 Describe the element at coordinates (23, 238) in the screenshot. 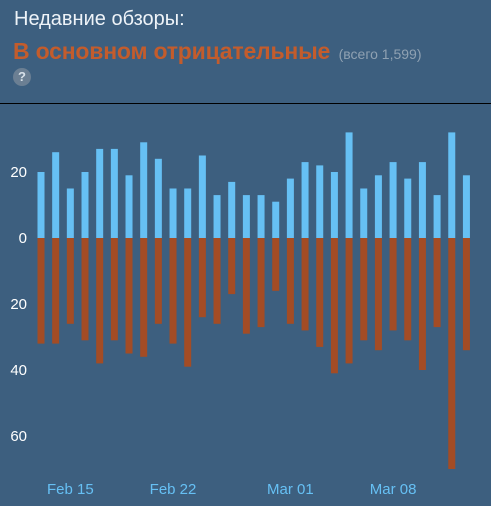

I see `y-tick-label: 0` at that location.